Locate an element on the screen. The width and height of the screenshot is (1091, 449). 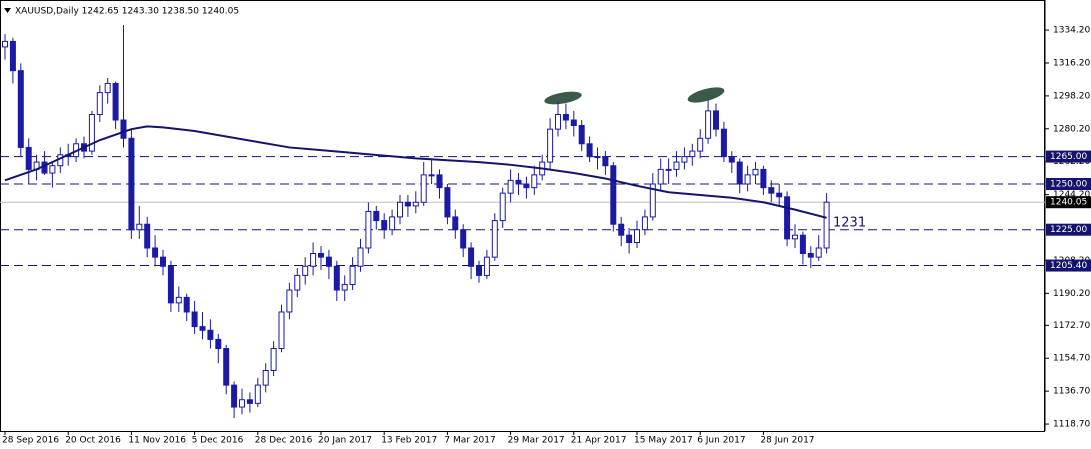
price-label: 1250.00 is located at coordinates (1068, 185).